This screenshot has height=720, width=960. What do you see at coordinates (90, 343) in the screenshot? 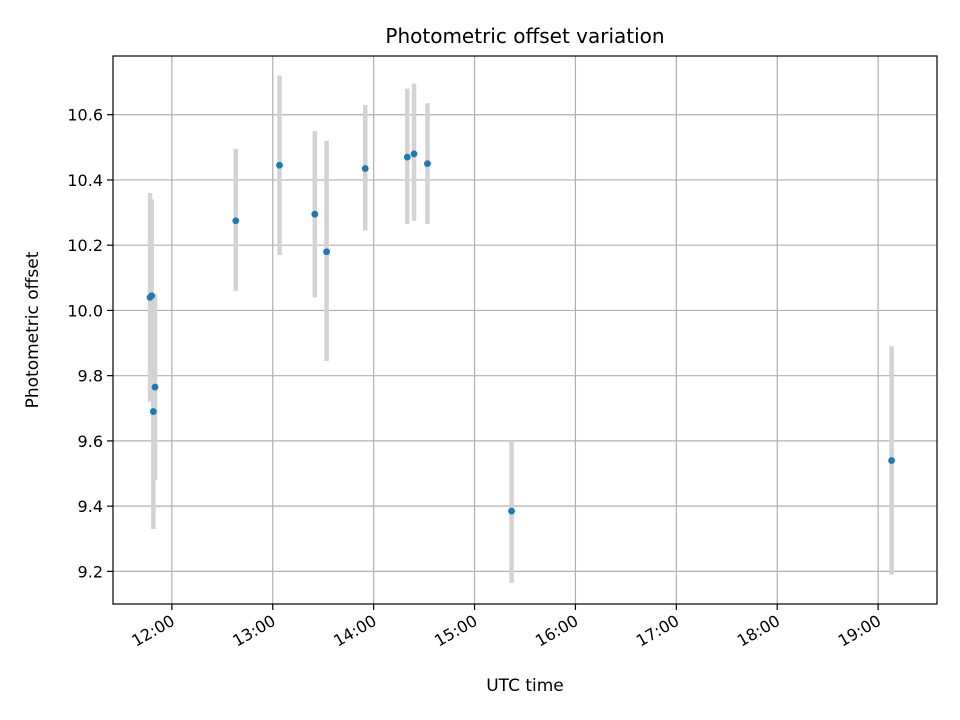
I see `y-axis-ticks: 9.2 9.4 9.6 9.8 10.0 10.2 10.4 10.6` at bounding box center [90, 343].